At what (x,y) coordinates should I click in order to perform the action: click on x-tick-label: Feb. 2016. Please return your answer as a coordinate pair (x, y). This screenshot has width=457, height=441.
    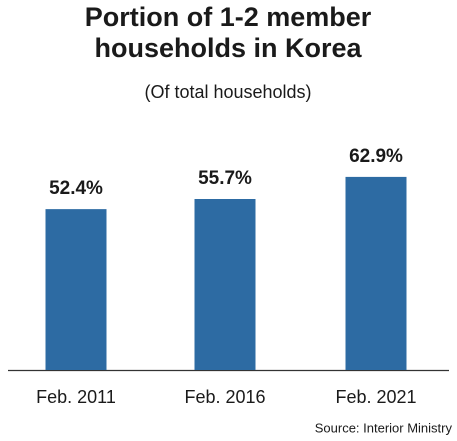
    Looking at the image, I should click on (224, 397).